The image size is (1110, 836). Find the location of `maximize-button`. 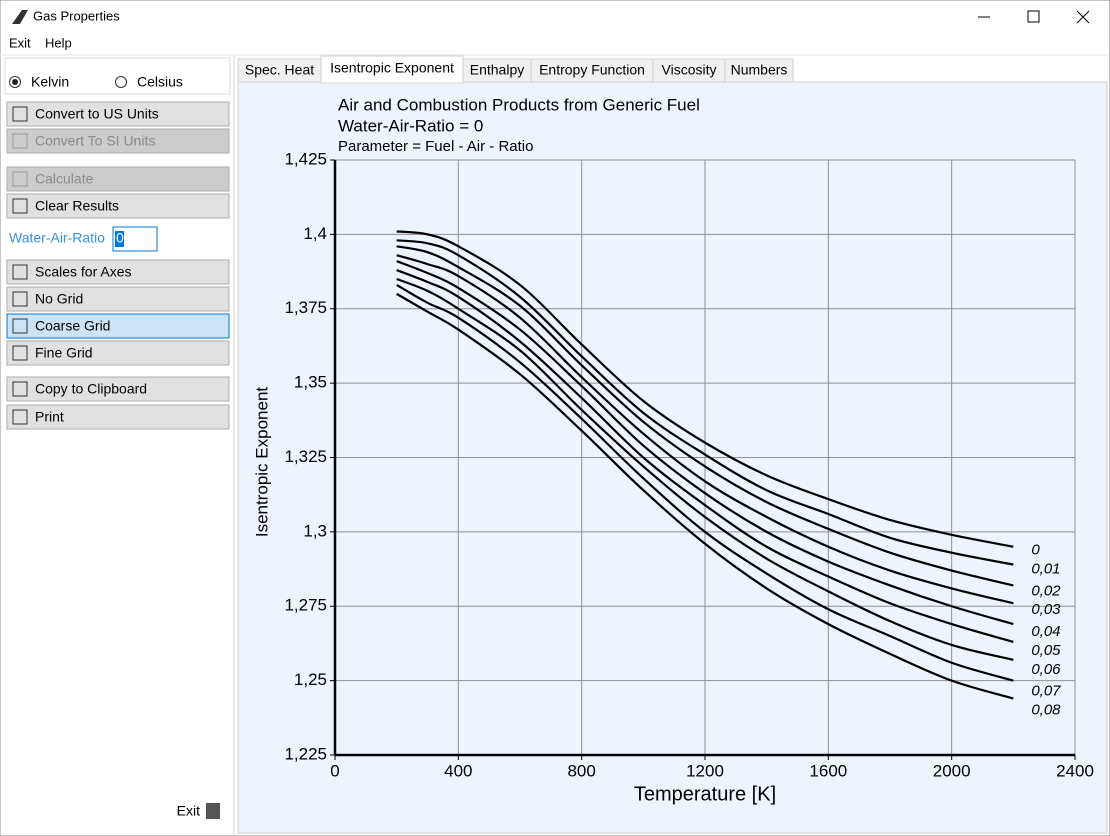

maximize-button is located at coordinates (1033, 16).